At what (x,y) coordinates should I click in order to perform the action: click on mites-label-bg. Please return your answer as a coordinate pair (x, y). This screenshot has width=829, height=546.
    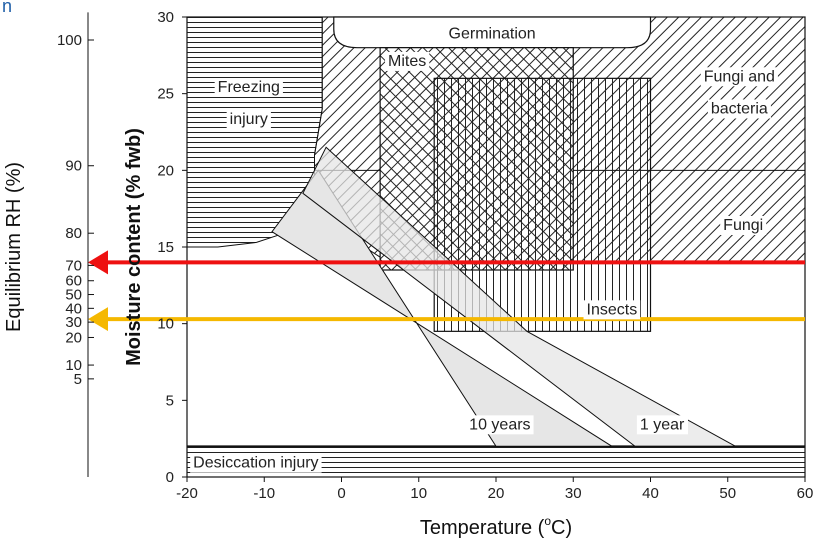
    Looking at the image, I should click on (407, 61).